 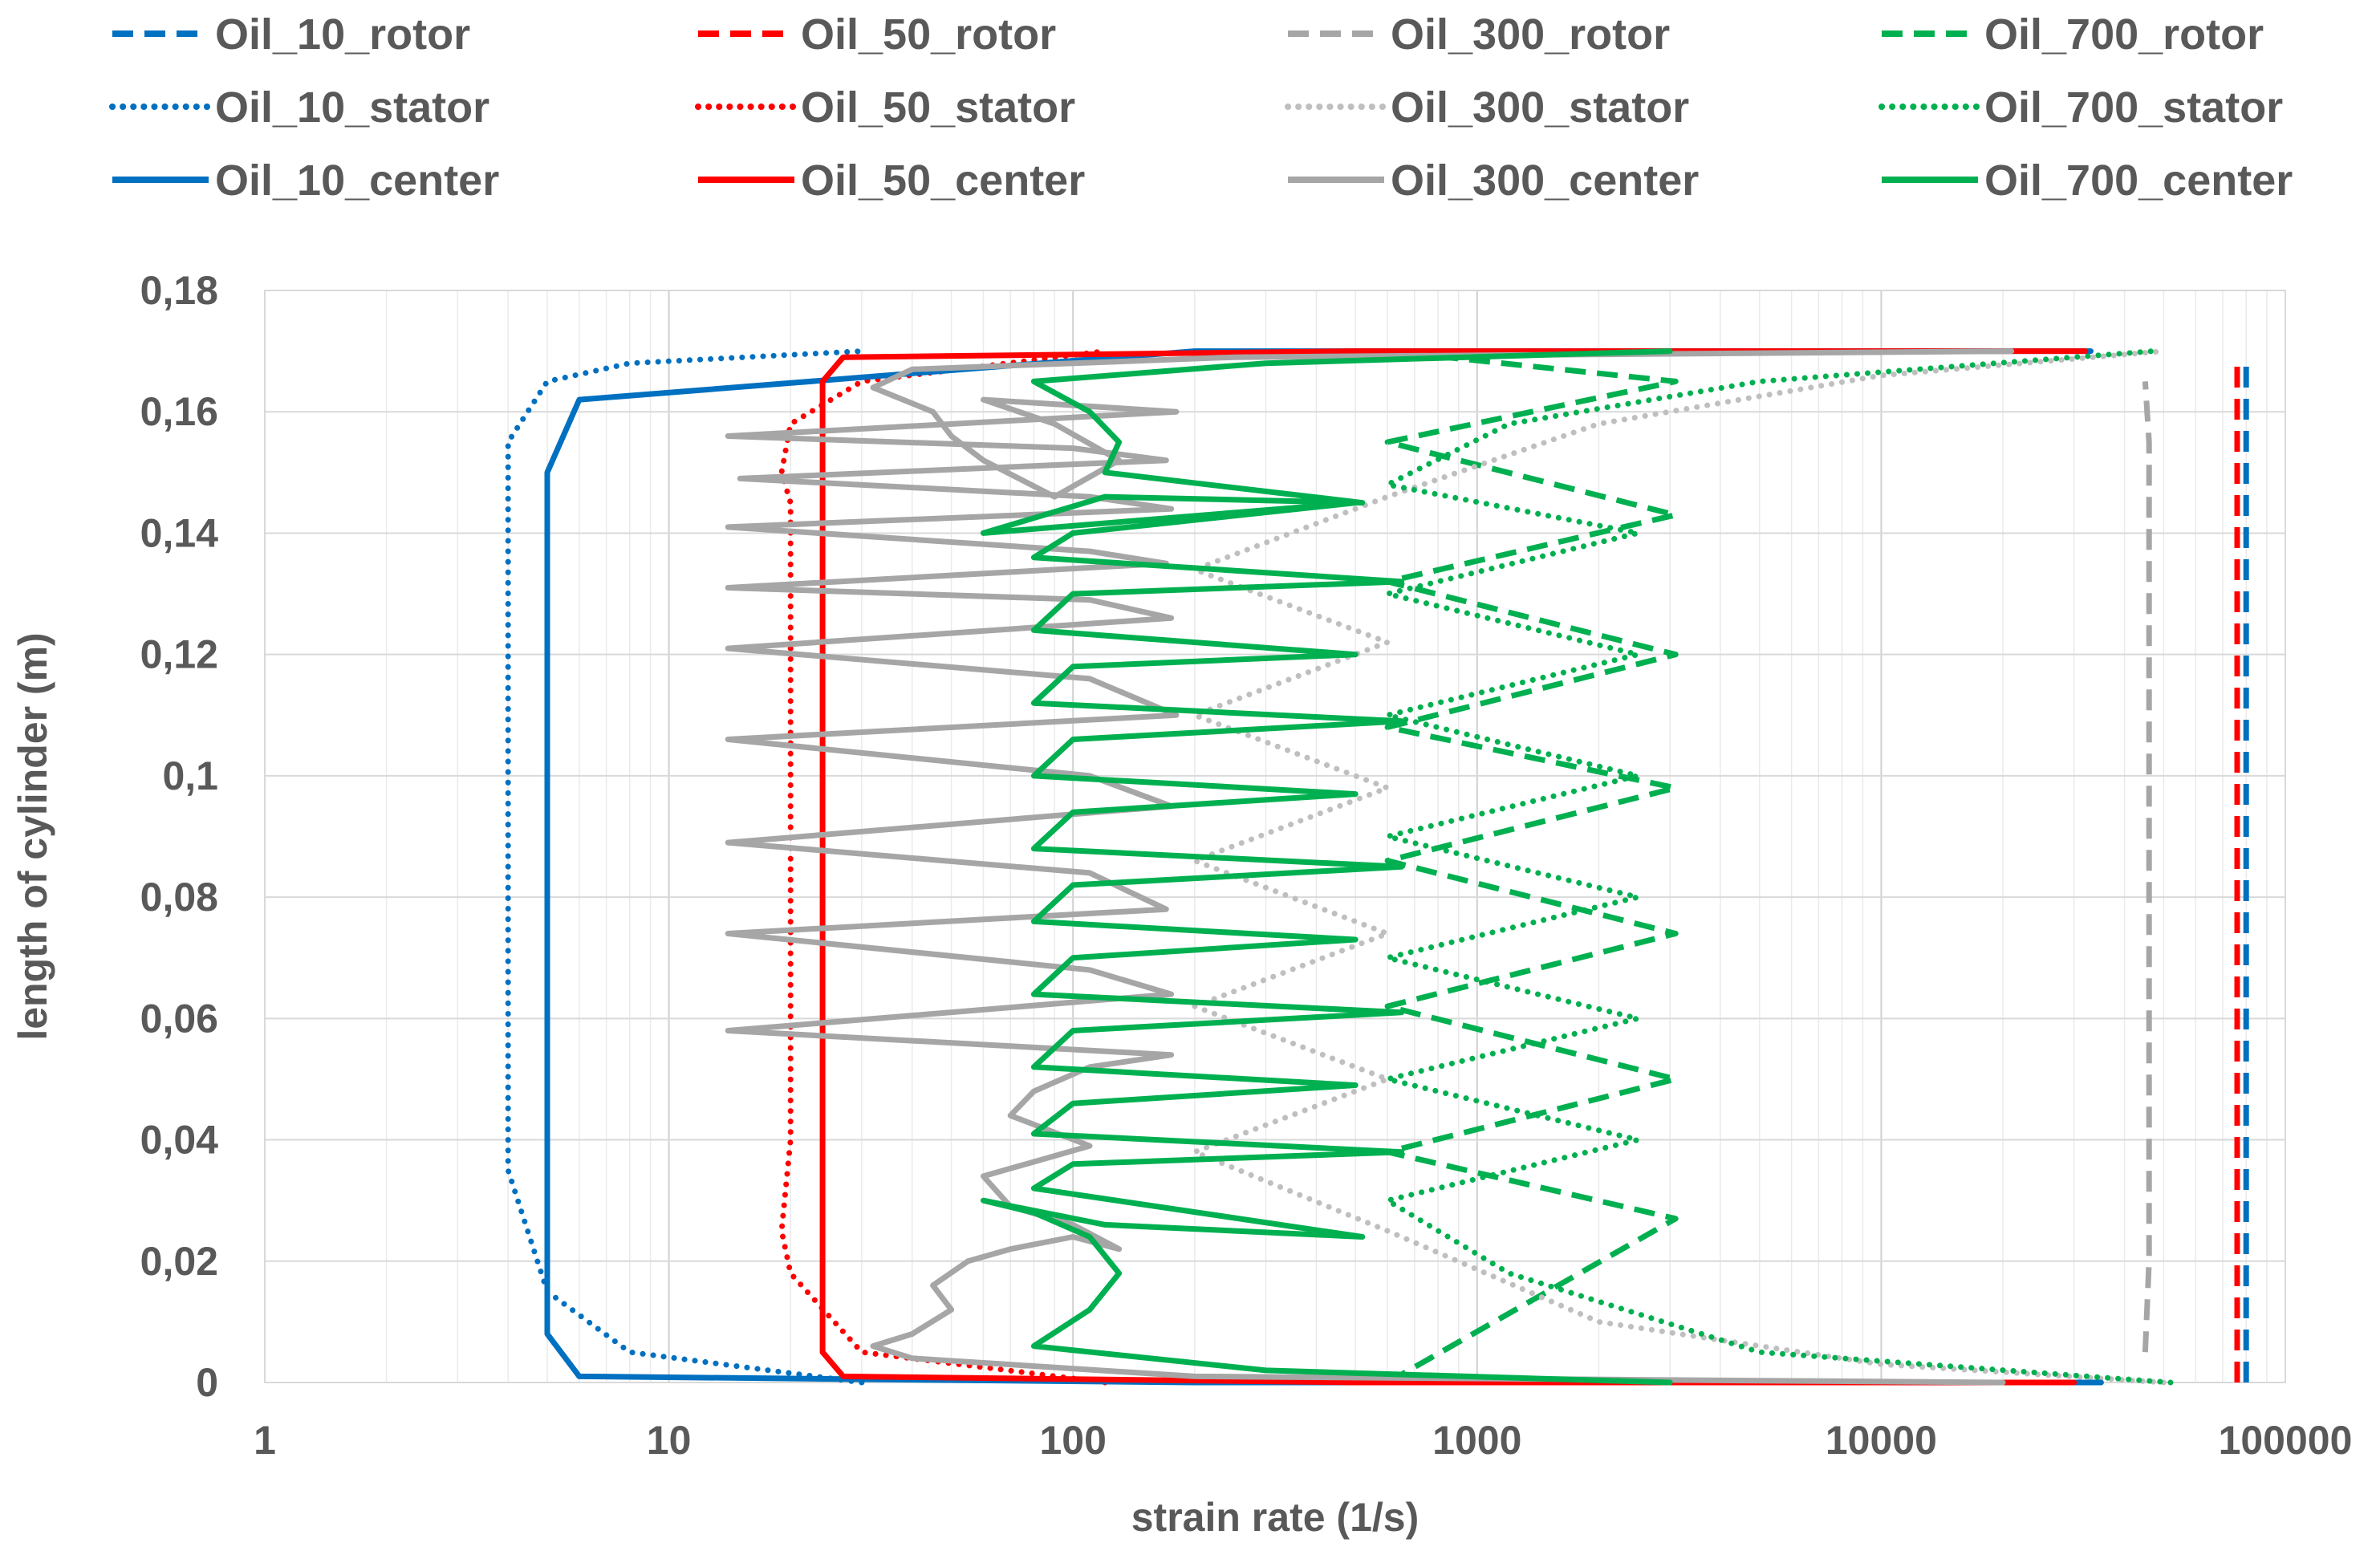 I want to click on x-tick-label: 1, so click(x=265, y=1440).